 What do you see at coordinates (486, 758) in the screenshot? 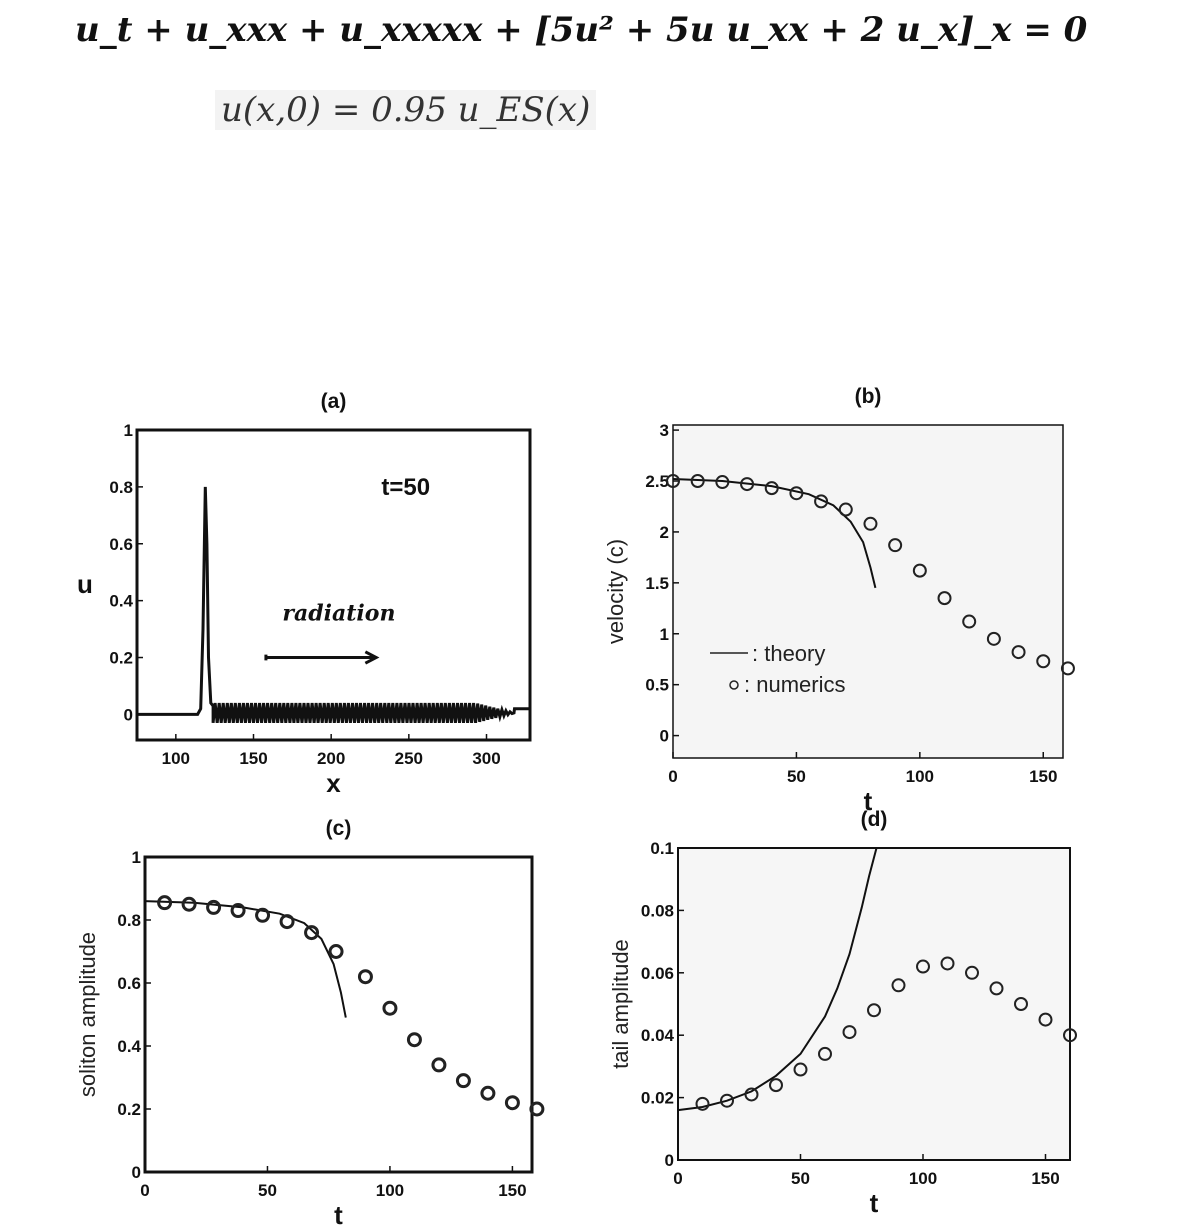
I see `x-tick-label: 300` at bounding box center [486, 758].